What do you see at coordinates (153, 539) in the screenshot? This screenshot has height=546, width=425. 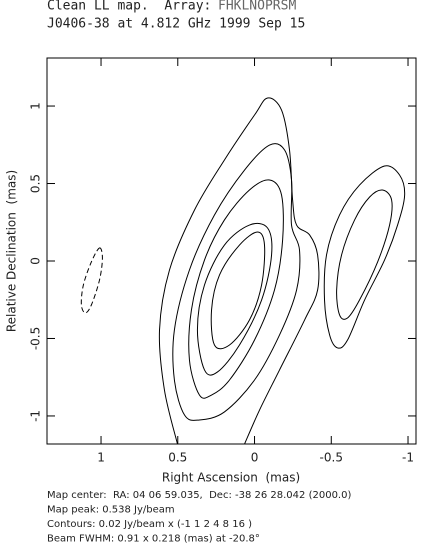 I see `map-note: Beam FWHM: 0.91 x 0.218 (mas) at -20.8°` at bounding box center [153, 539].